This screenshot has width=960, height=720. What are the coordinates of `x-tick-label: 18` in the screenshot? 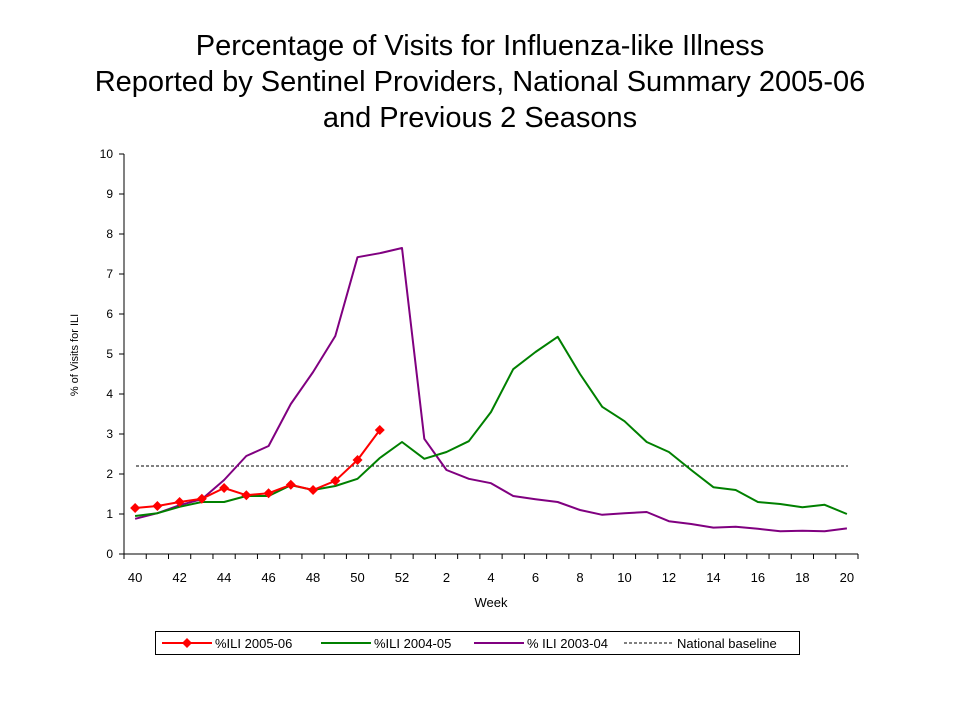 It's located at (802, 577).